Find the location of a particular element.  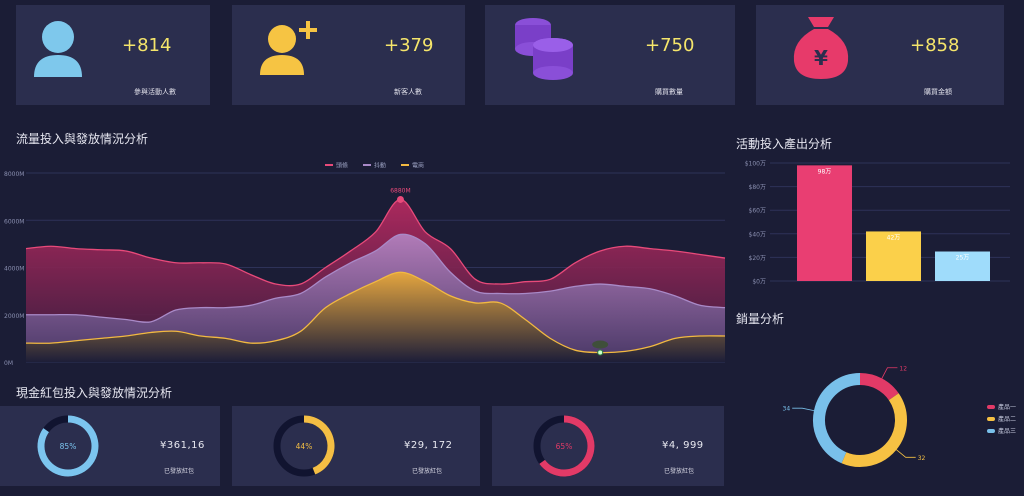

area-fill-電商 is located at coordinates (375, 317).